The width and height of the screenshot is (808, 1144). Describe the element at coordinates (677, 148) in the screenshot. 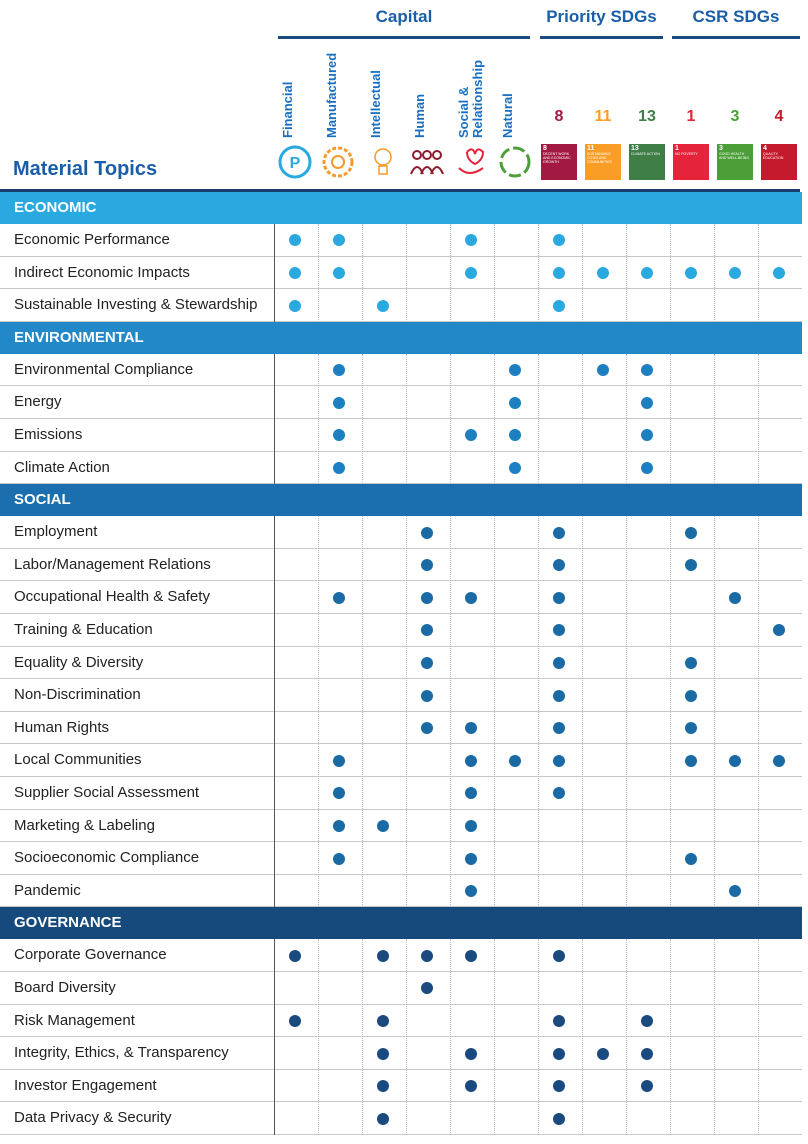

I see `sdg-icon-number: 1` at that location.